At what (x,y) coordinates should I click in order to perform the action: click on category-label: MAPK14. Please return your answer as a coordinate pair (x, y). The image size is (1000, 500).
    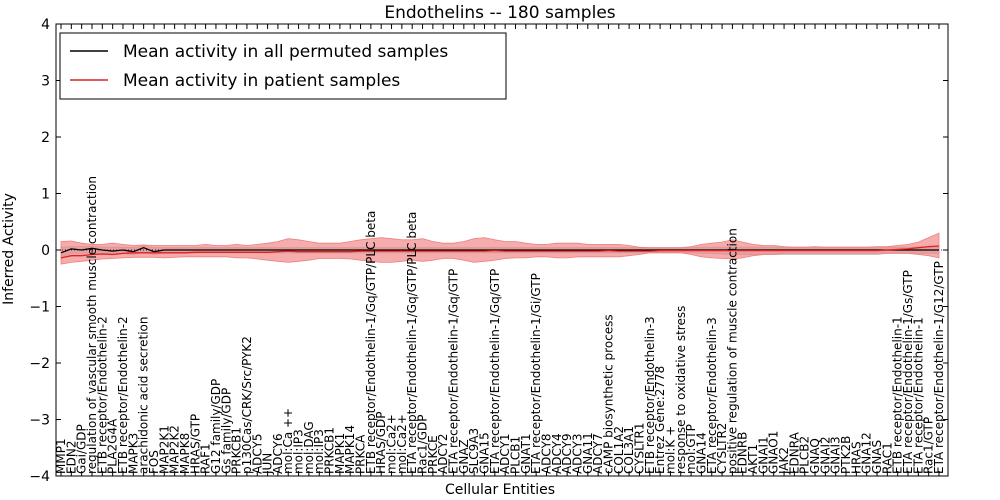
    Looking at the image, I should click on (350, 449).